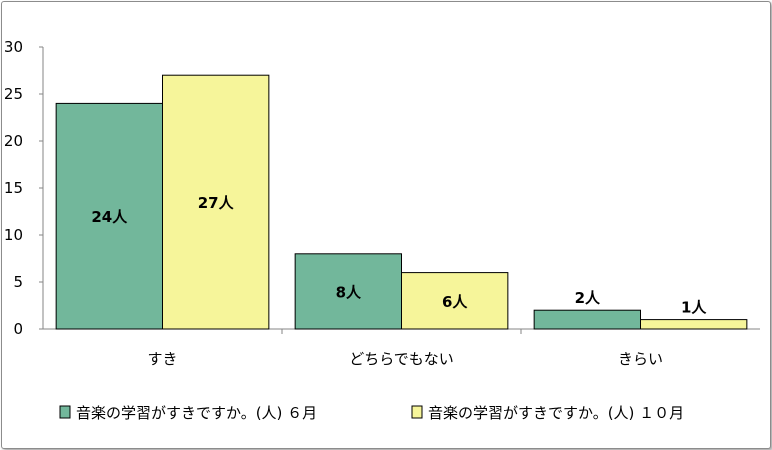  What do you see at coordinates (13, 188) in the screenshot?
I see `y-tick-label-3: 15` at bounding box center [13, 188].